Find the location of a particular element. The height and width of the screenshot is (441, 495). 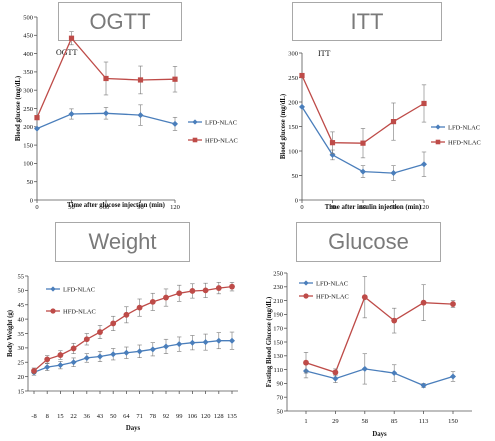

series-line is located at coordinates (132, 356).